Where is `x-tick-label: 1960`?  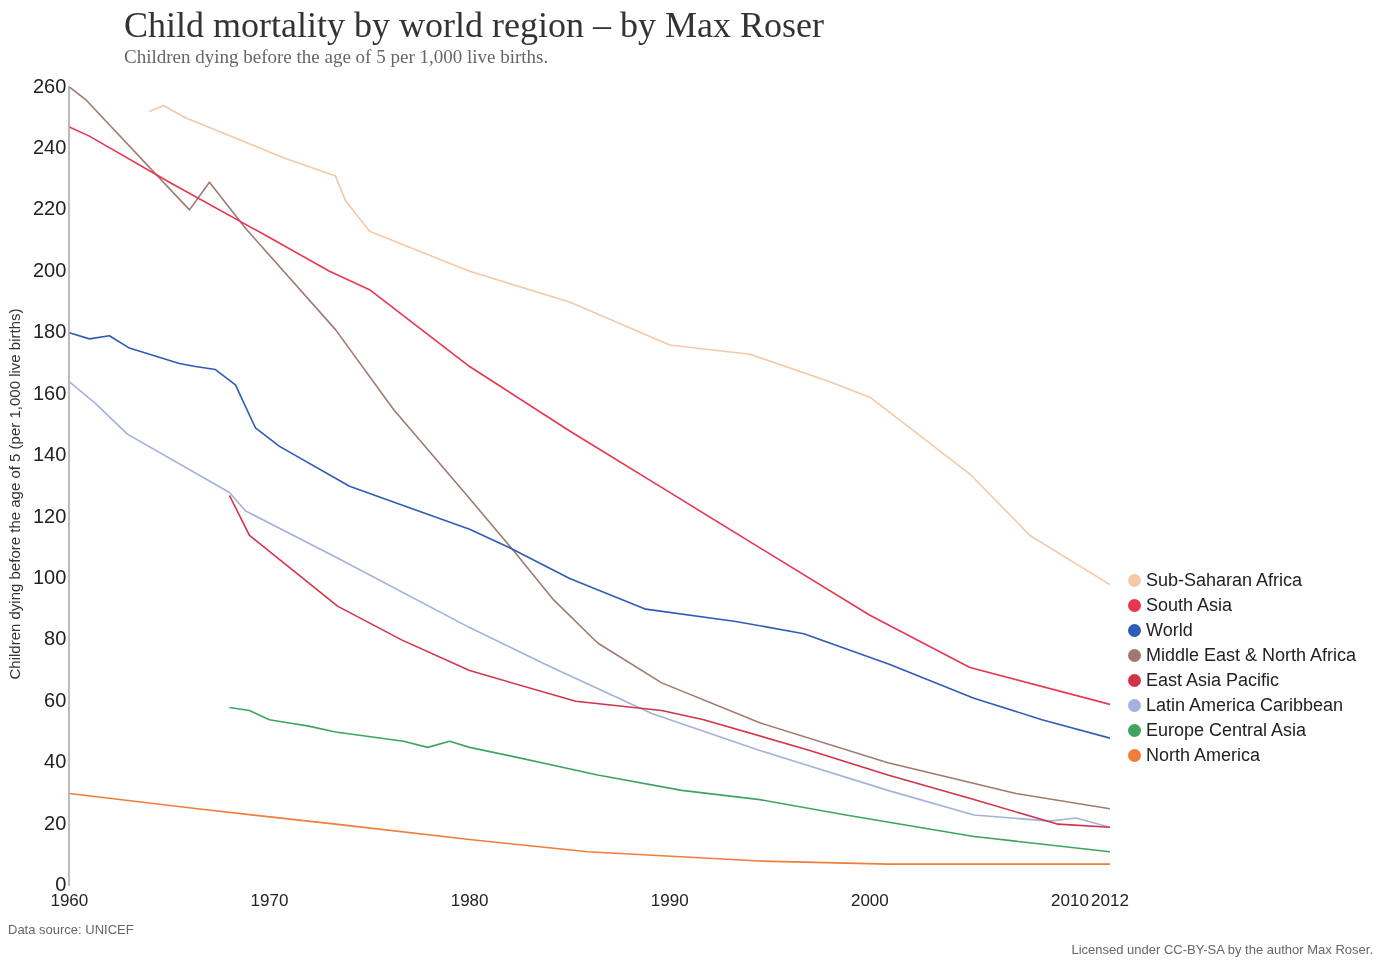
x-tick-label: 1960 is located at coordinates (69, 901).